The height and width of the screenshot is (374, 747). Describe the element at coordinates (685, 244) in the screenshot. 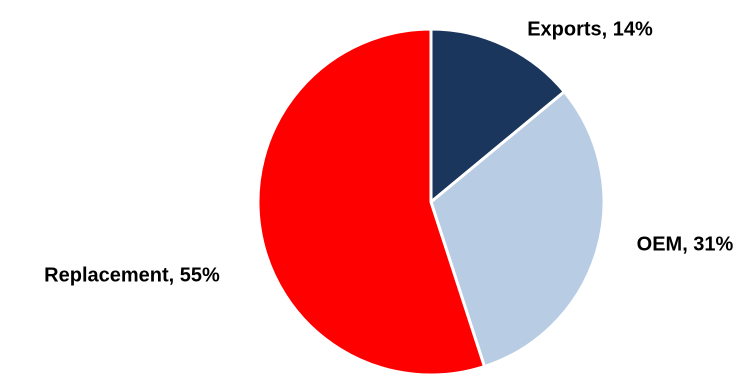

I see `data-label-oem: OEM, 31%` at that location.